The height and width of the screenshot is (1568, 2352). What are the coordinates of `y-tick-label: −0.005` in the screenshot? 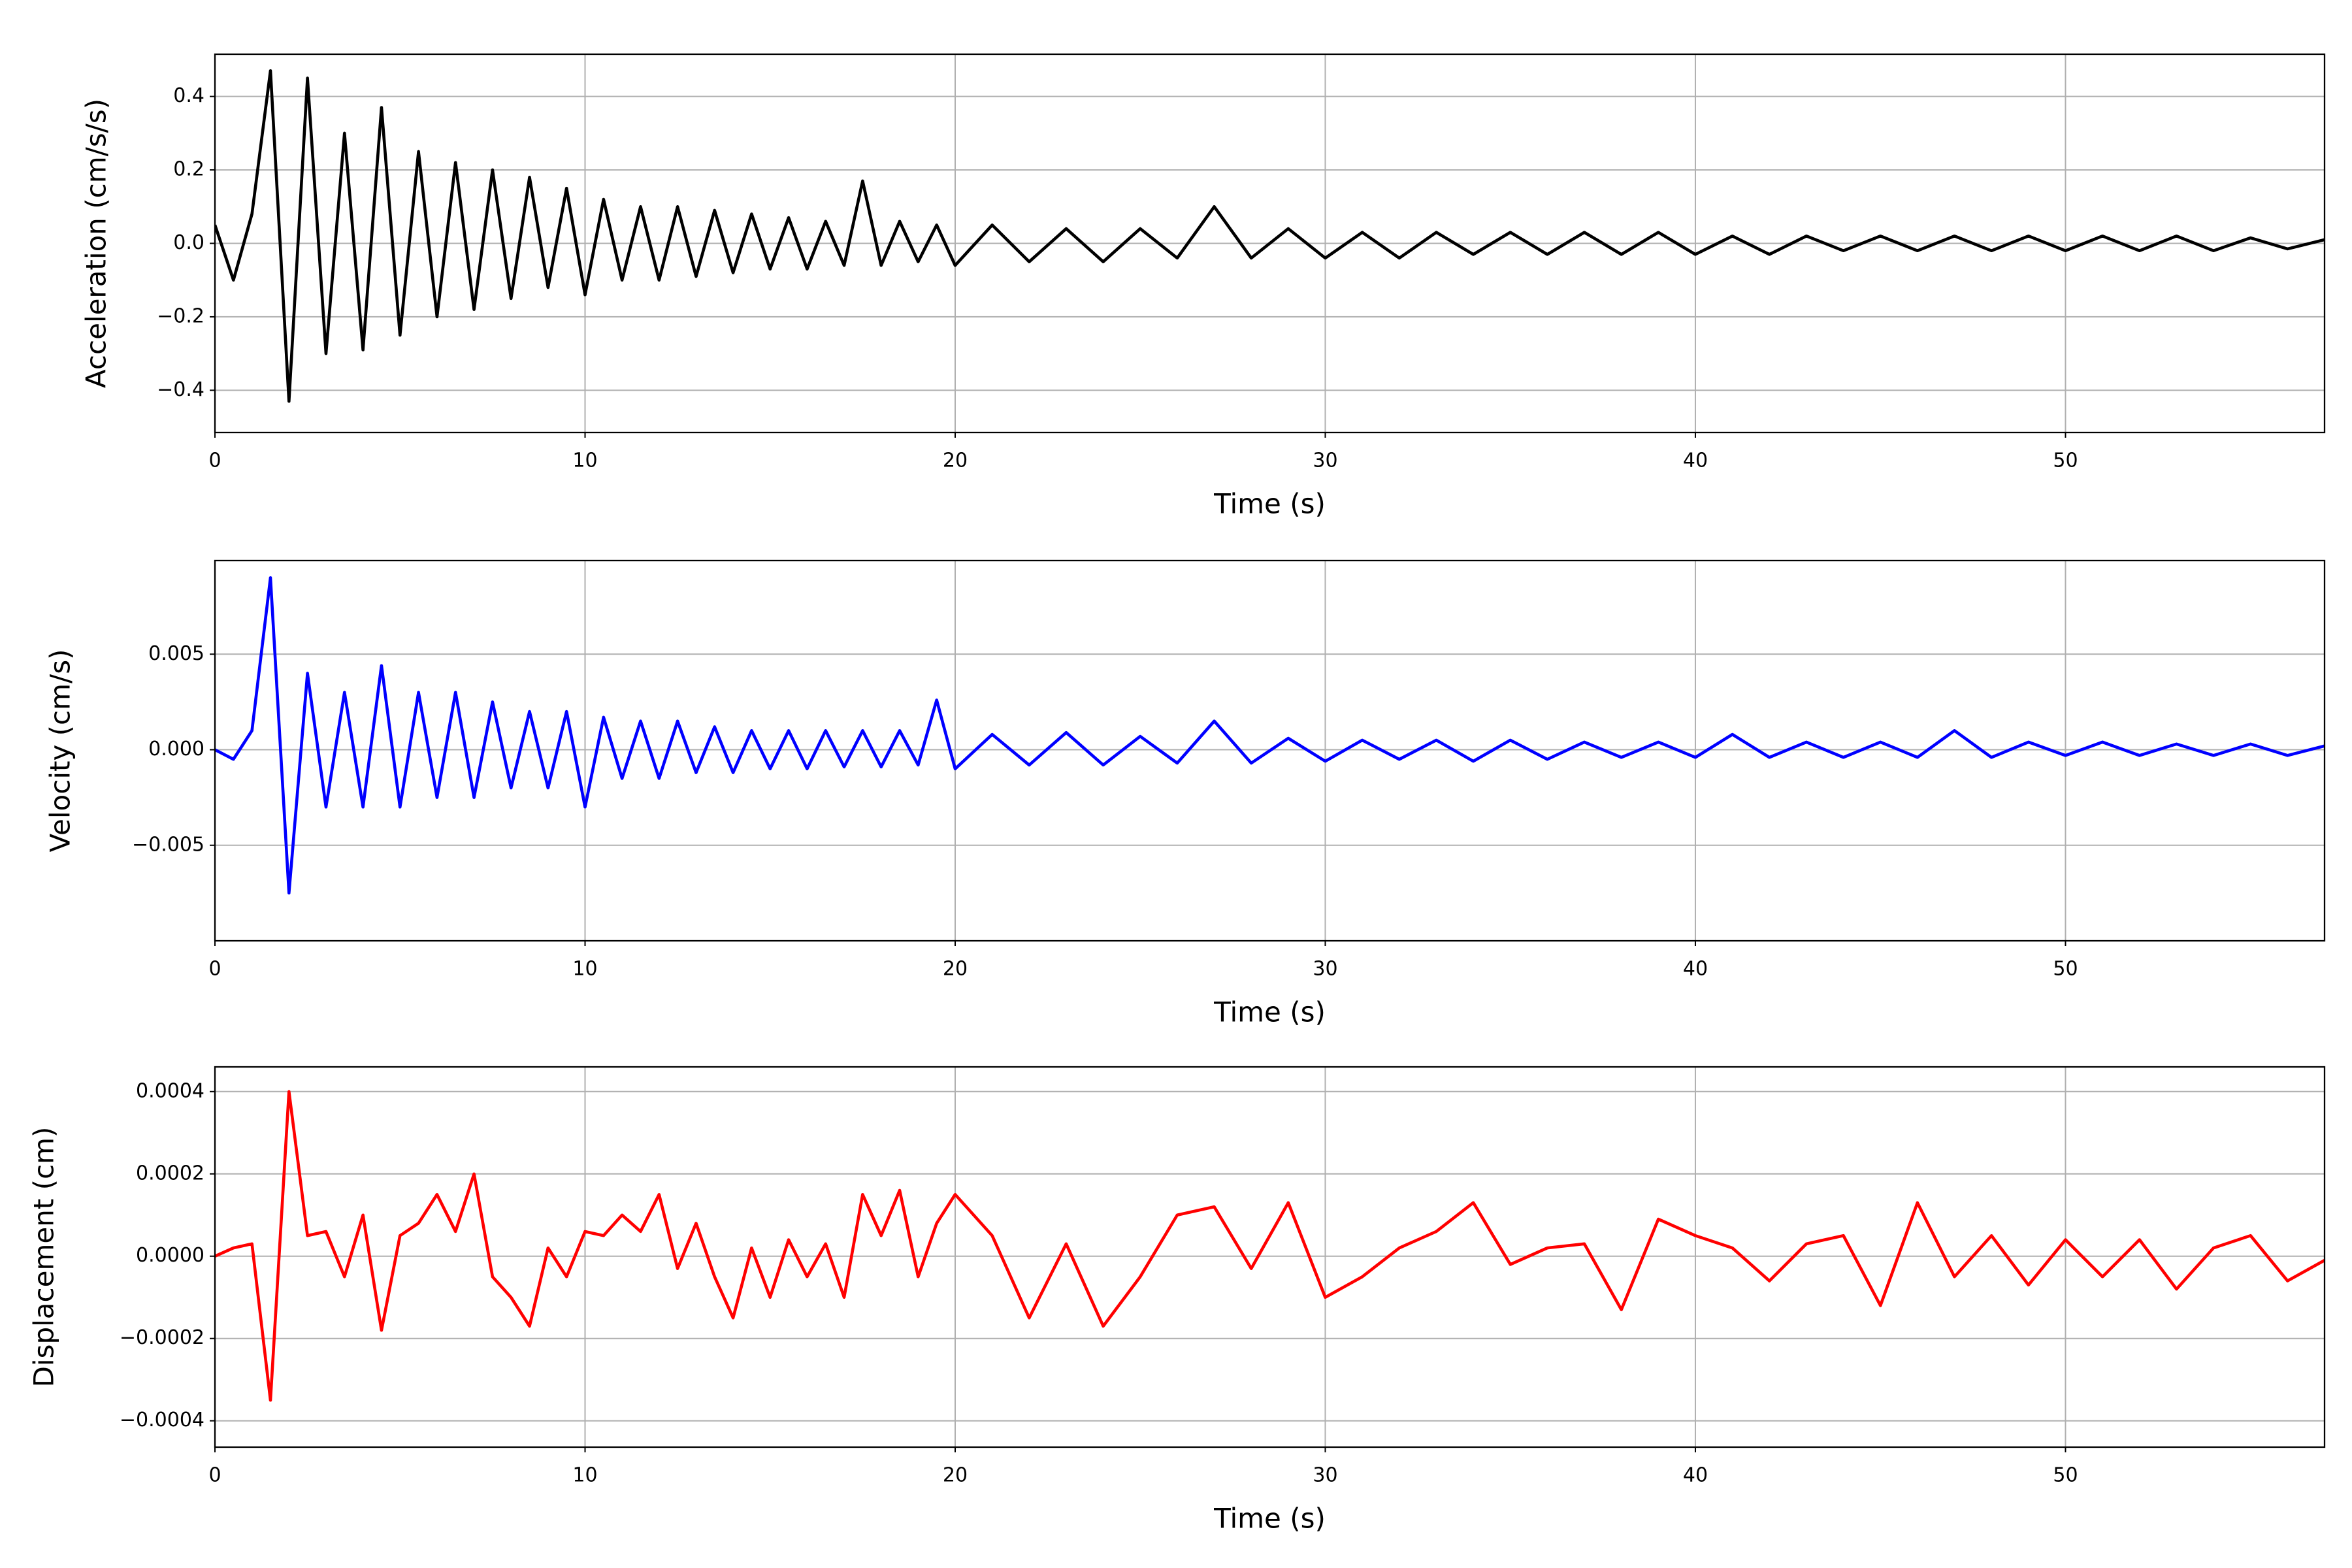 It's located at (168, 844).